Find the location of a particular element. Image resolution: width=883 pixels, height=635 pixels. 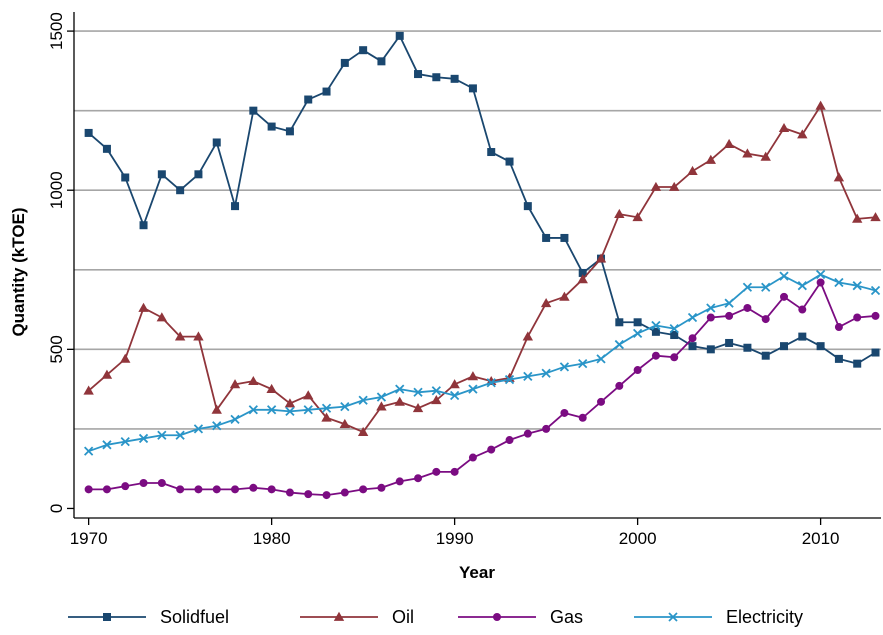

y-tick-label: 1500 is located at coordinates (56, 31).